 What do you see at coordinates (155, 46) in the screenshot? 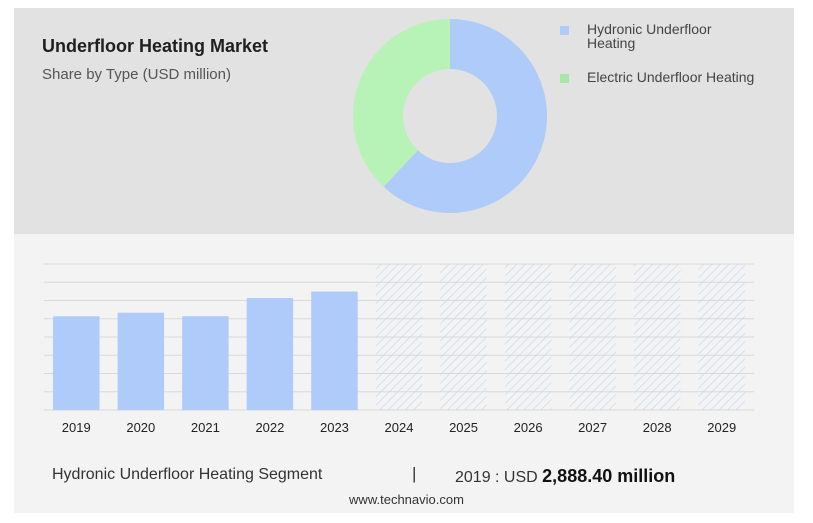
I see `chart-title: Underfloor Heating Market` at bounding box center [155, 46].